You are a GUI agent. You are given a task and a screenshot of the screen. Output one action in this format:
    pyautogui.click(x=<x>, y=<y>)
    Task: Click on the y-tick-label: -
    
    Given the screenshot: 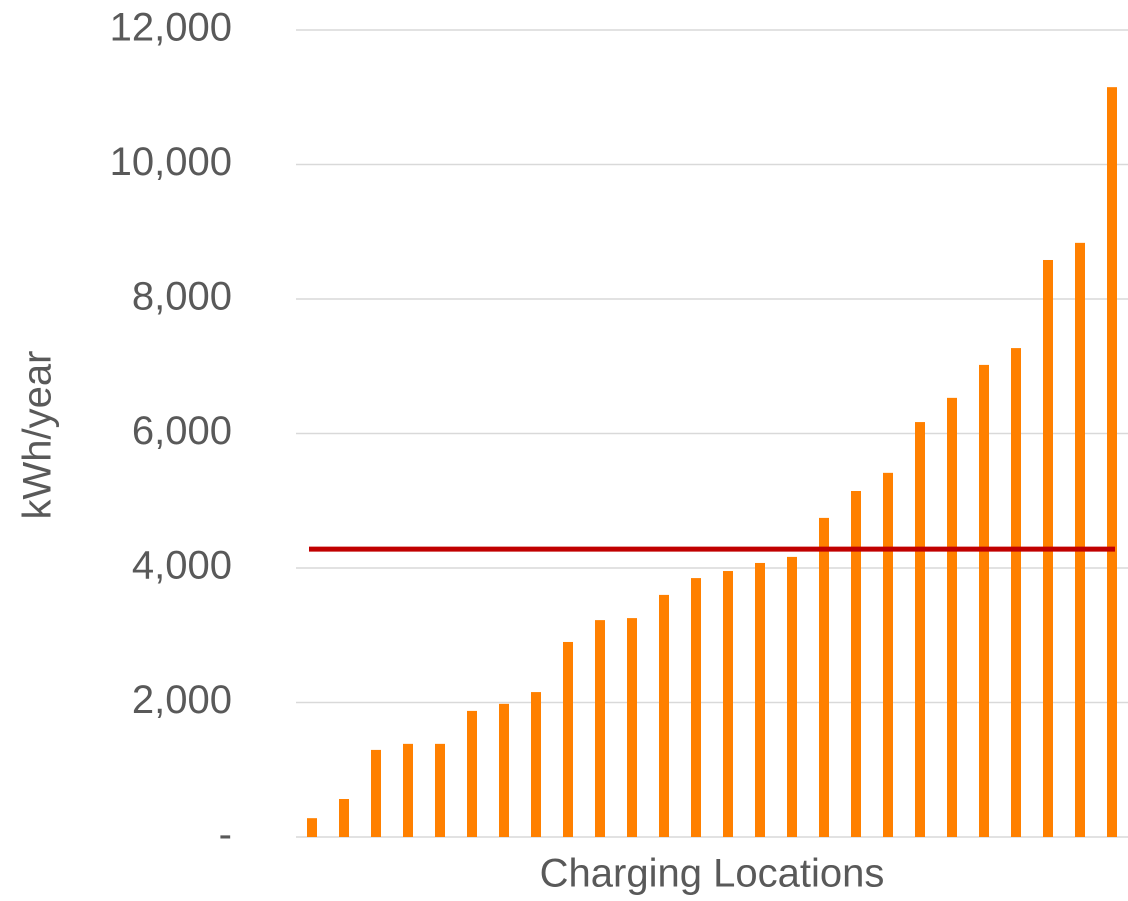 What is the action you would take?
    pyautogui.click(x=225, y=835)
    